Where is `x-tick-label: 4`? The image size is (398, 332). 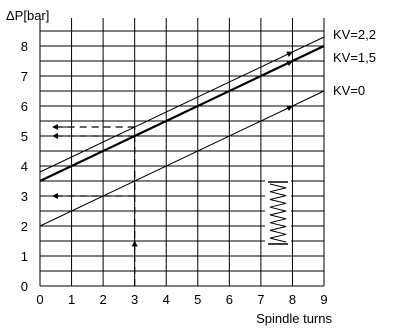
x-tick-label: 4 is located at coordinates (166, 299).